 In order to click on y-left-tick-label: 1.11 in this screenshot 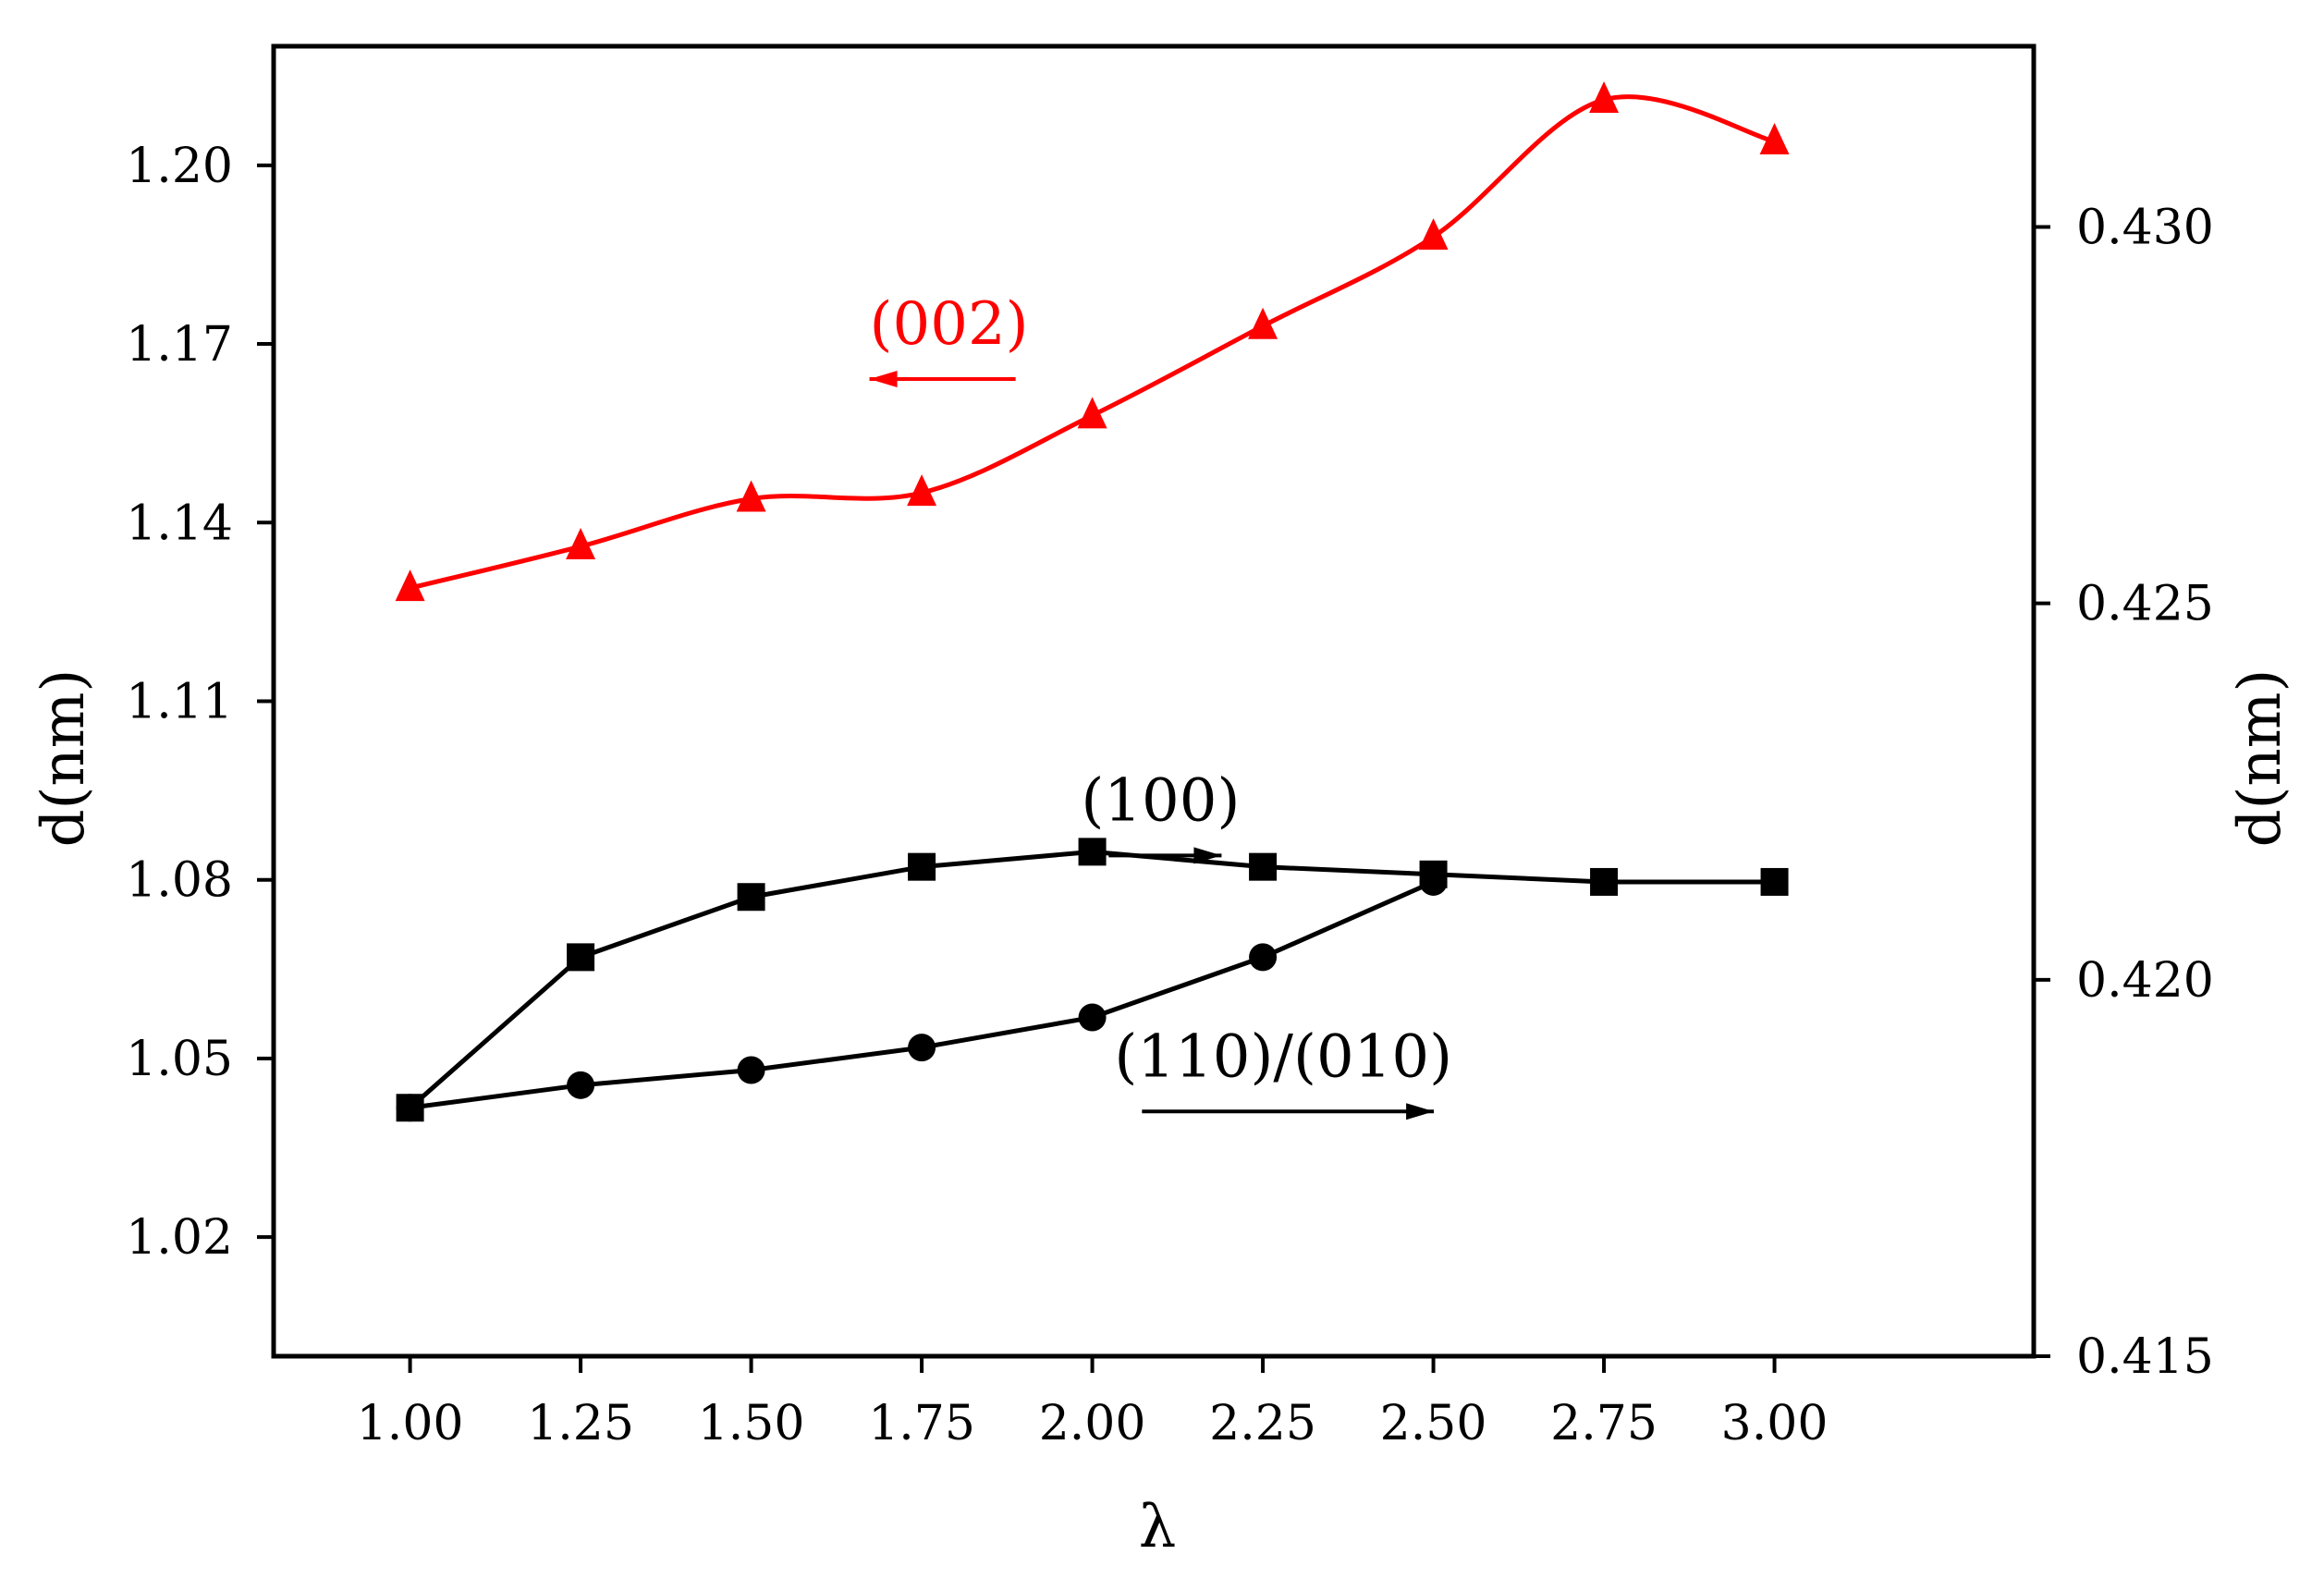, I will do `click(180, 702)`.